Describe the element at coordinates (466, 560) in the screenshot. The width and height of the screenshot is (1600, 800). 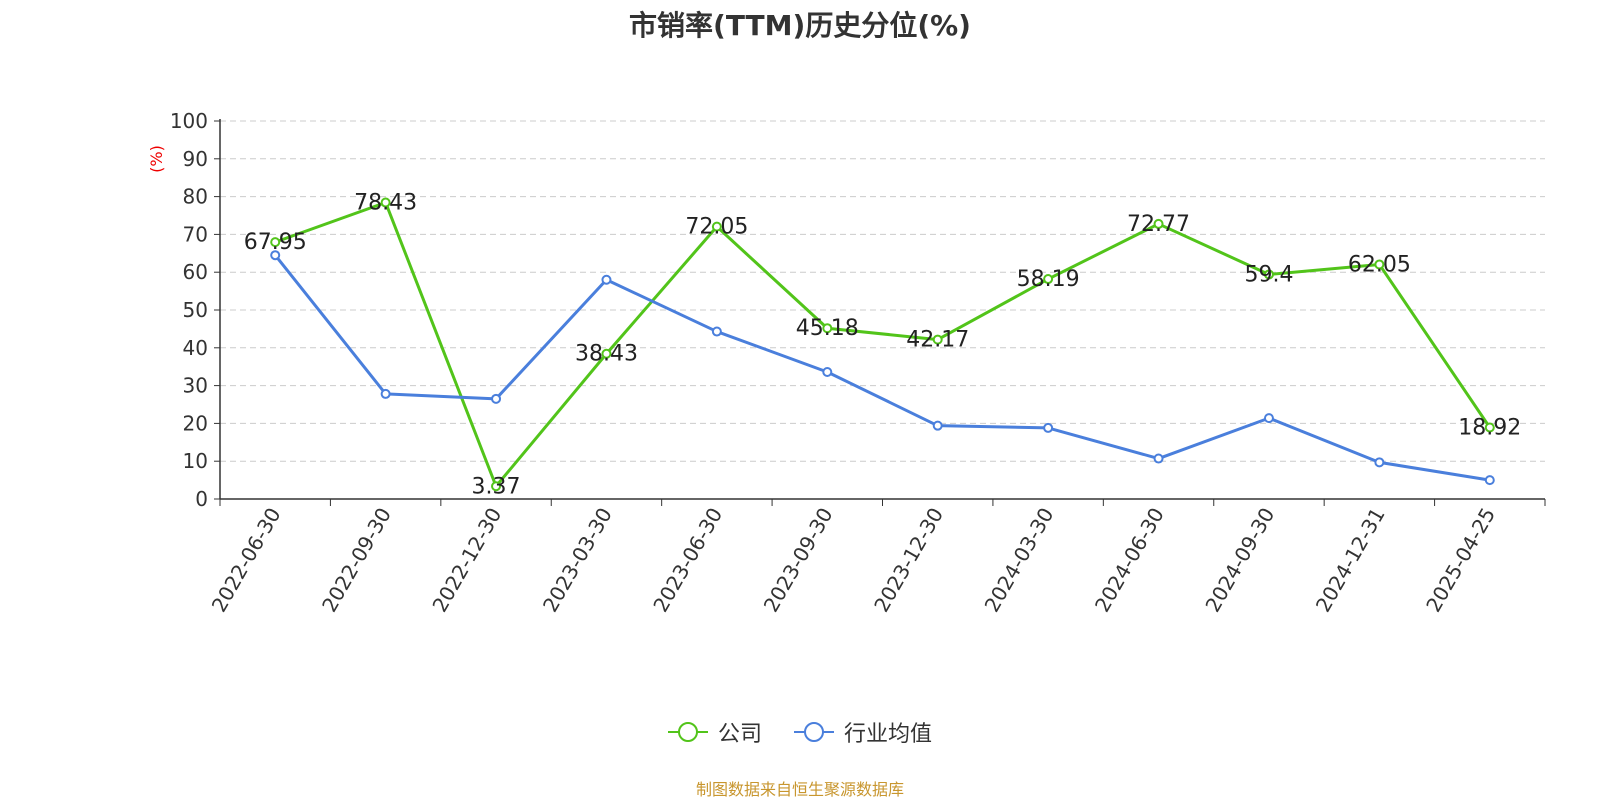
I see `x-tick-label: 2022-12-30` at that location.